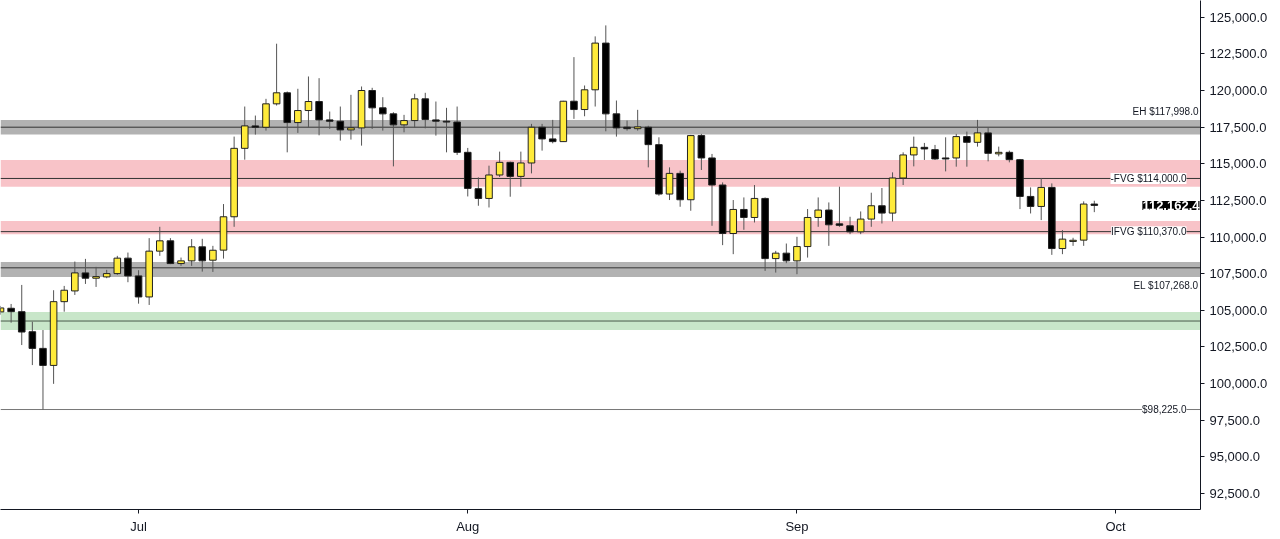 Image resolution: width=1280 pixels, height=539 pixels. I want to click on ref-line-label: -FVG $114,000.0, so click(1148, 178).